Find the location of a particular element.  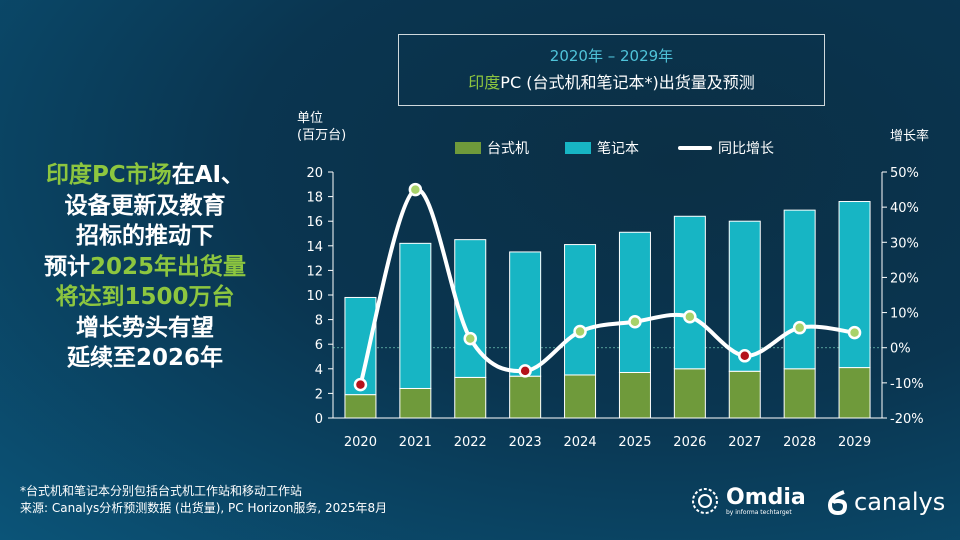

y2-tick-label: 0% is located at coordinates (900, 349).